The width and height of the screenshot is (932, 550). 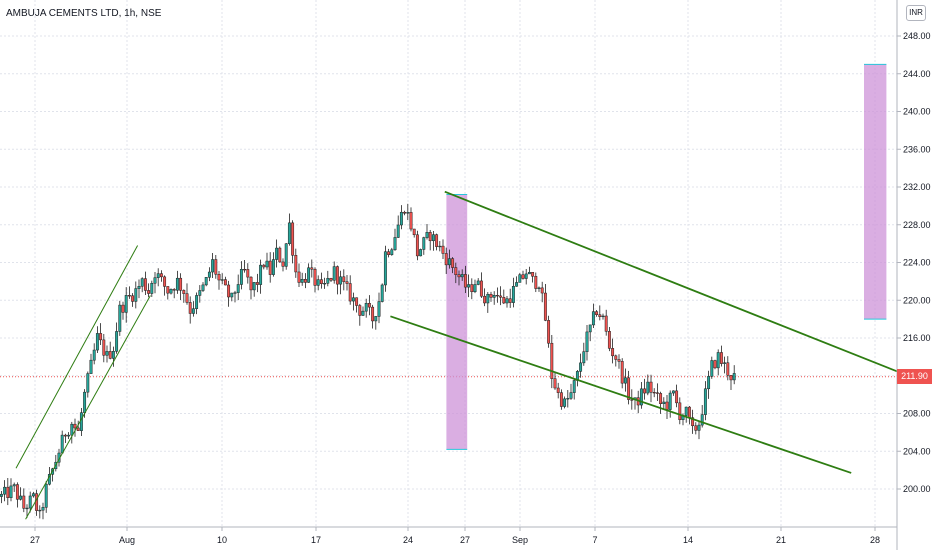 What do you see at coordinates (621, 394) in the screenshot?
I see `descending-channel-lower` at bounding box center [621, 394].